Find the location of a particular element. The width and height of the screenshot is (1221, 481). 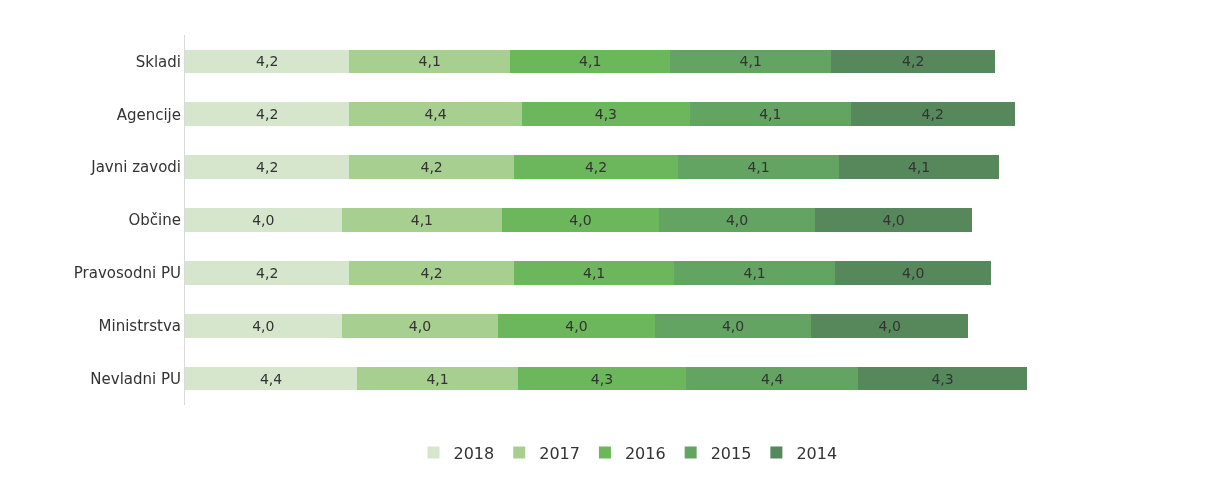

y-tick-label: Skladi is located at coordinates (158, 61).